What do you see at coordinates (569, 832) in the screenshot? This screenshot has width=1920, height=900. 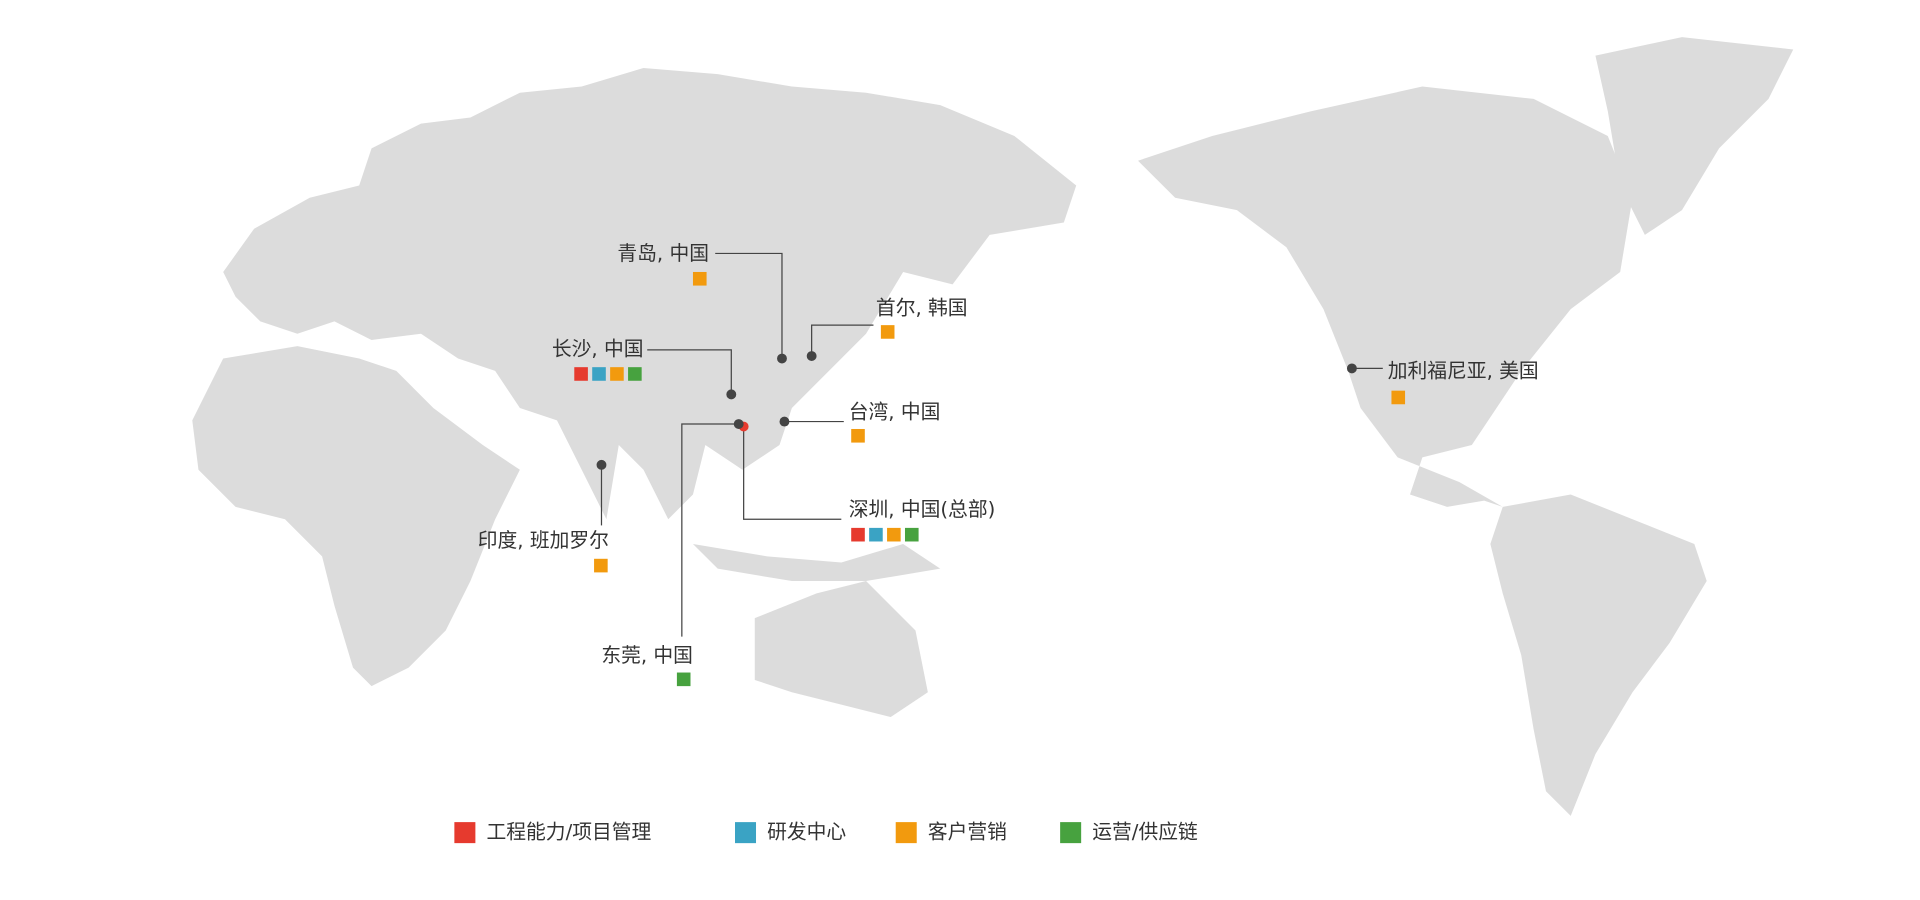 I see `legend-label: 工程能力/项目管理` at bounding box center [569, 832].